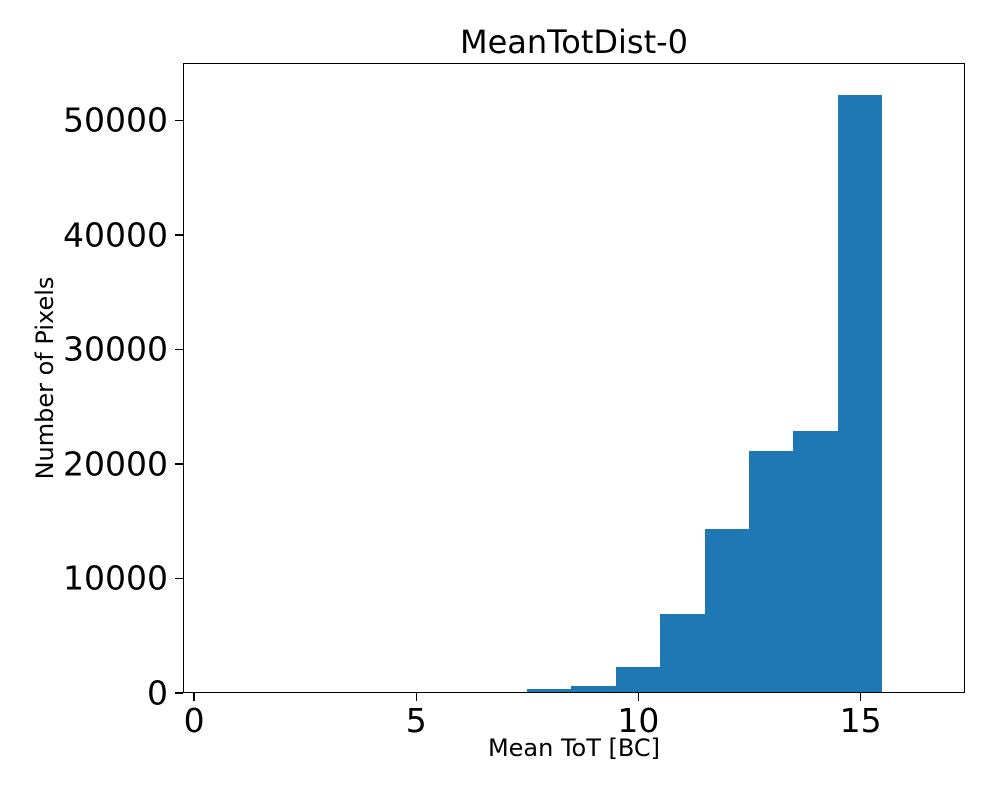  What do you see at coordinates (860, 720) in the screenshot?
I see `x-tick-label: 15` at bounding box center [860, 720].